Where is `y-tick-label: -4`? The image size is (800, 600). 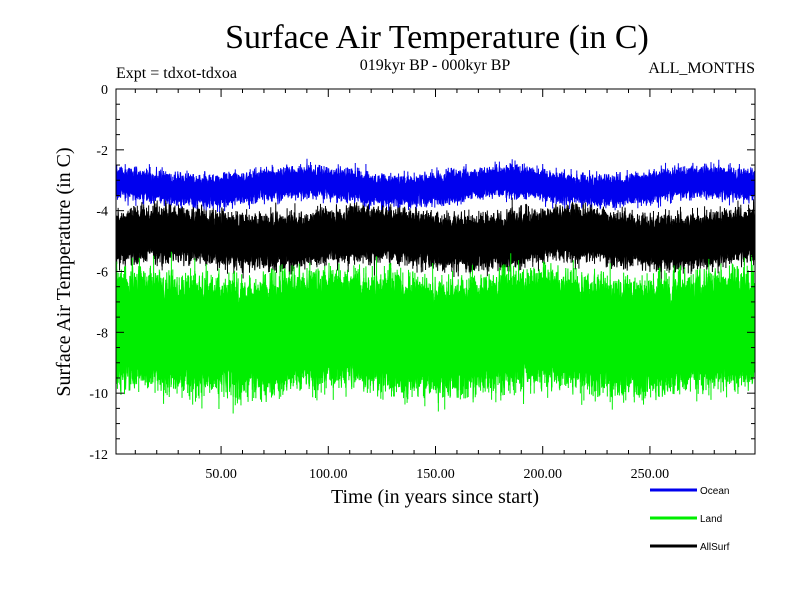
y-tick-label: -4 is located at coordinates (102, 212).